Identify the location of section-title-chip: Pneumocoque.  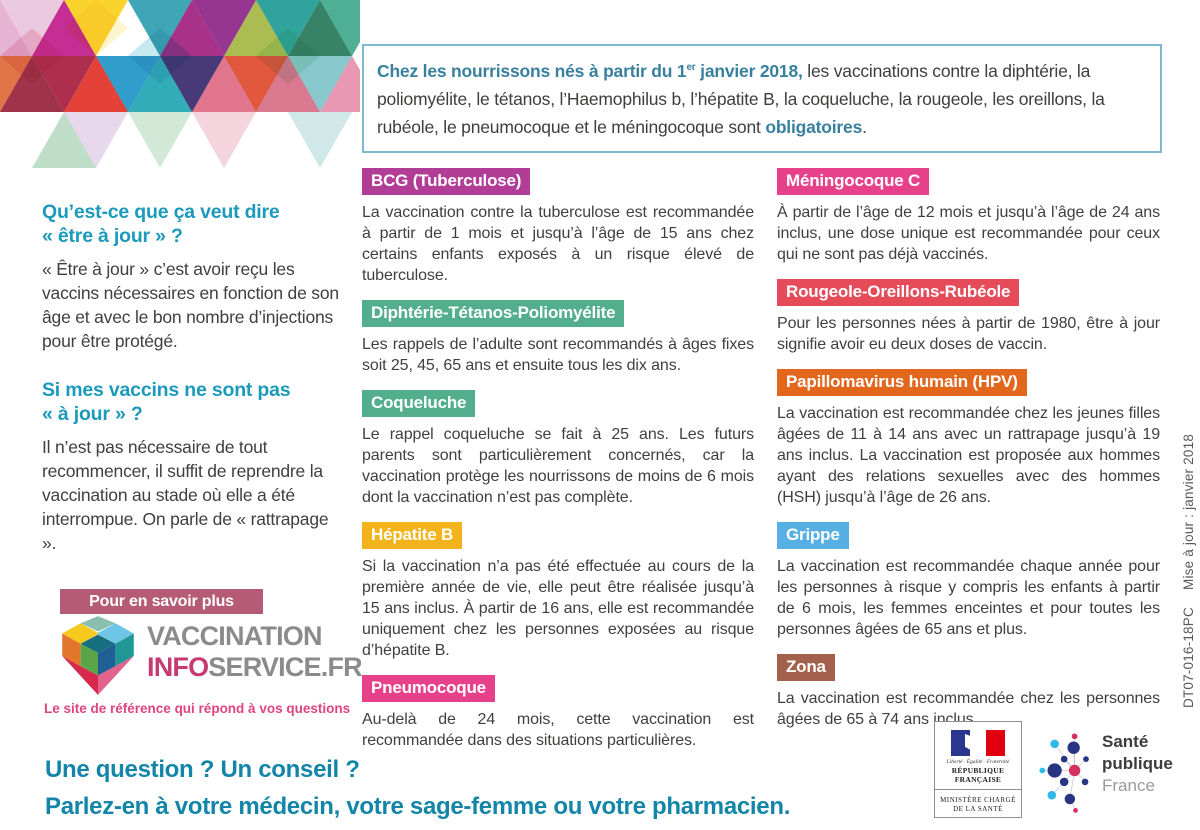
(428, 688).